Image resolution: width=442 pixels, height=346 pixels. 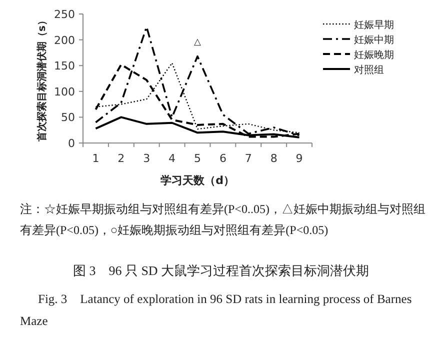 I want to click on y-tick-label: 150, so click(x=64, y=66).